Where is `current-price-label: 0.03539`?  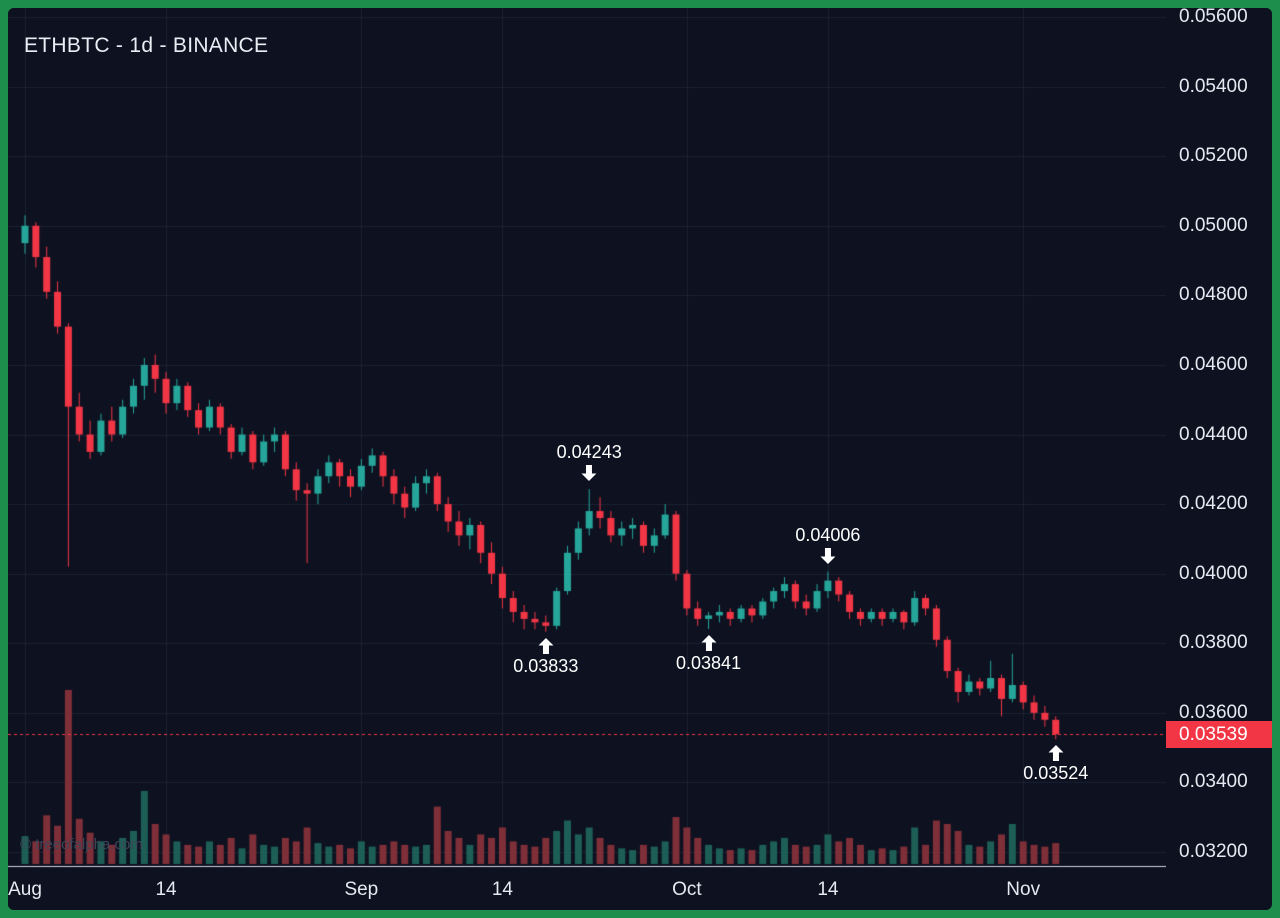
current-price-label: 0.03539 is located at coordinates (1219, 734).